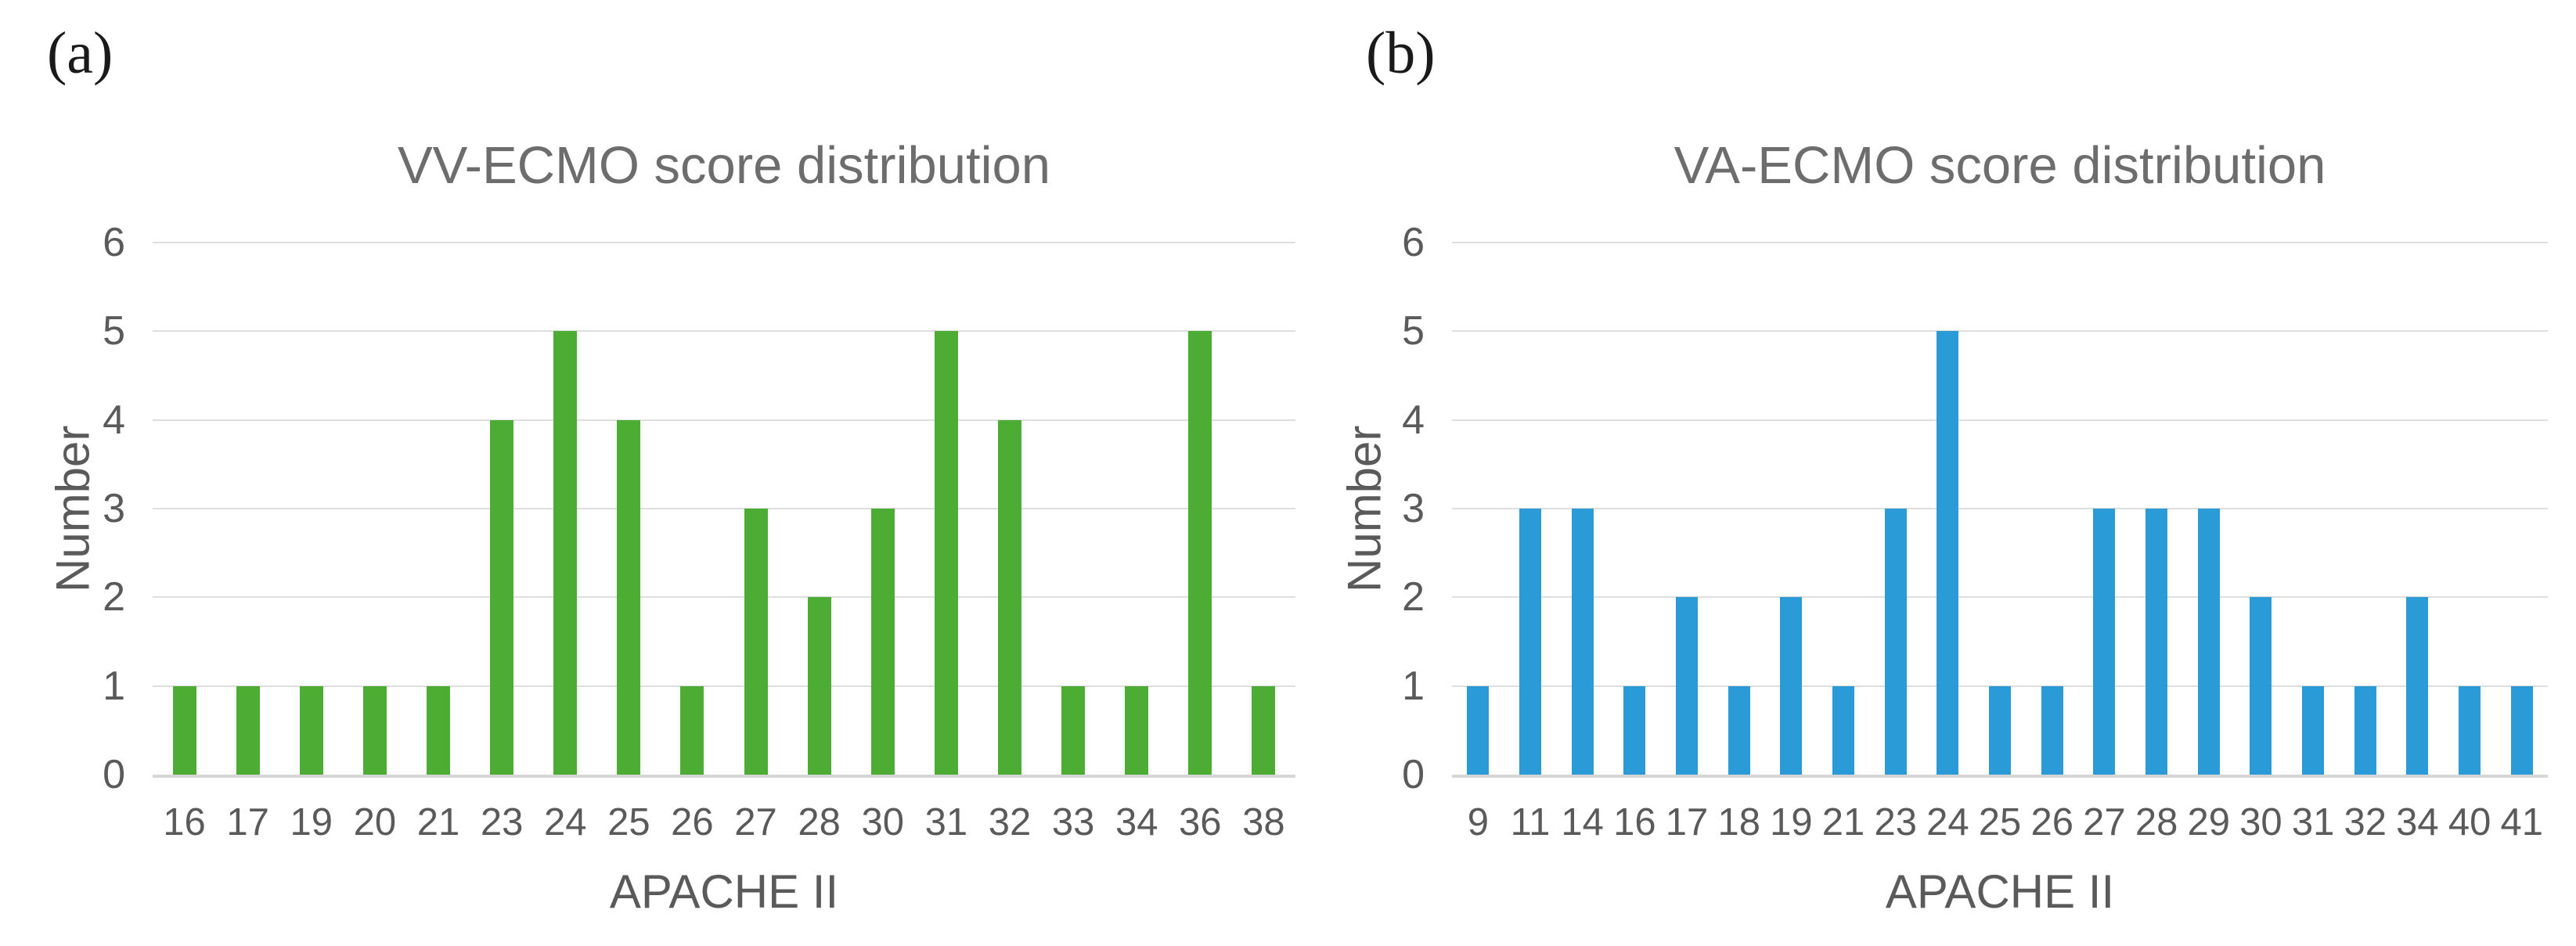 This screenshot has height=946, width=2576. Describe the element at coordinates (1263, 822) in the screenshot. I see `x-tick-label: 38` at that location.